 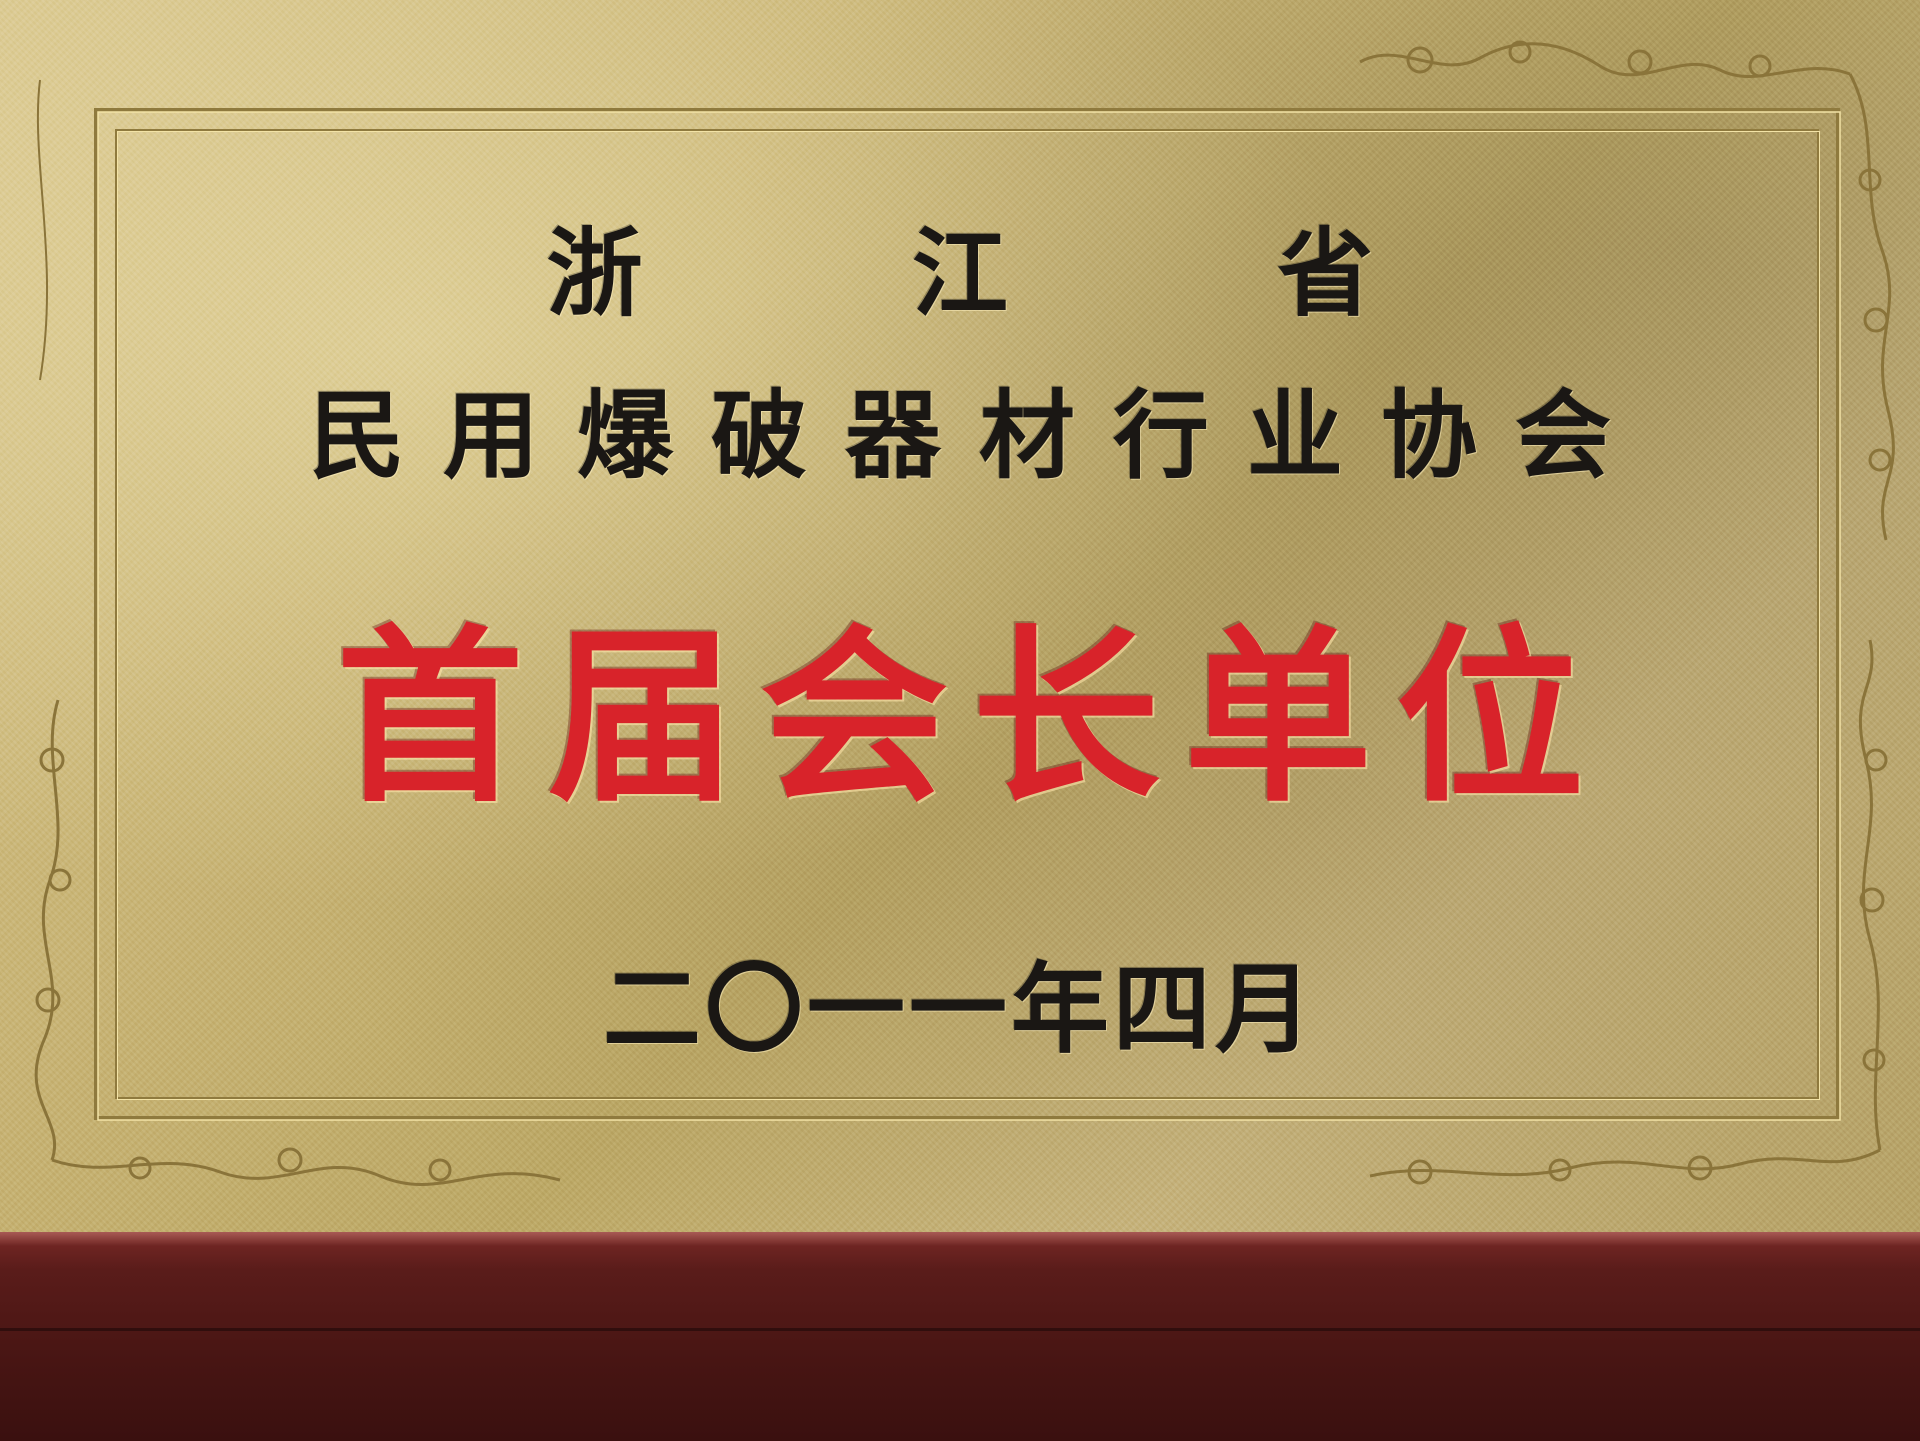 What do you see at coordinates (972, 718) in the screenshot?
I see `award-title: 首届会长单位` at bounding box center [972, 718].